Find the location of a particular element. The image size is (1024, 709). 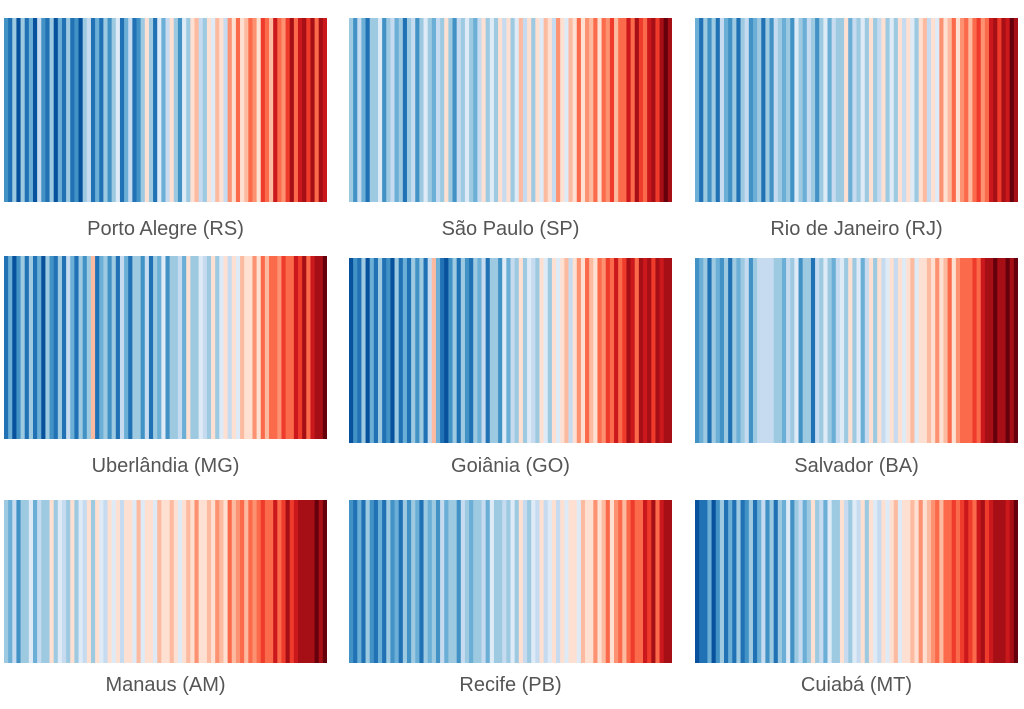

city-label: Salvador (BA) is located at coordinates (856, 466).